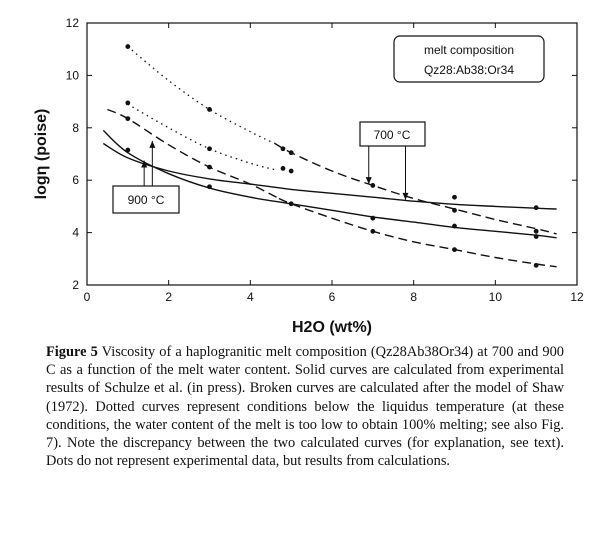 The image size is (609, 551). Describe the element at coordinates (73, 23) in the screenshot. I see `y-tick-label: 12` at that location.